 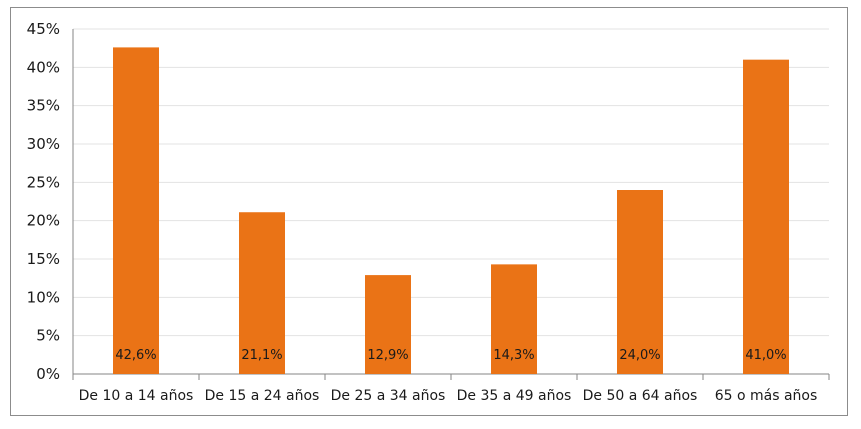 I want to click on y-tick-label: 45%, so click(x=43, y=29).